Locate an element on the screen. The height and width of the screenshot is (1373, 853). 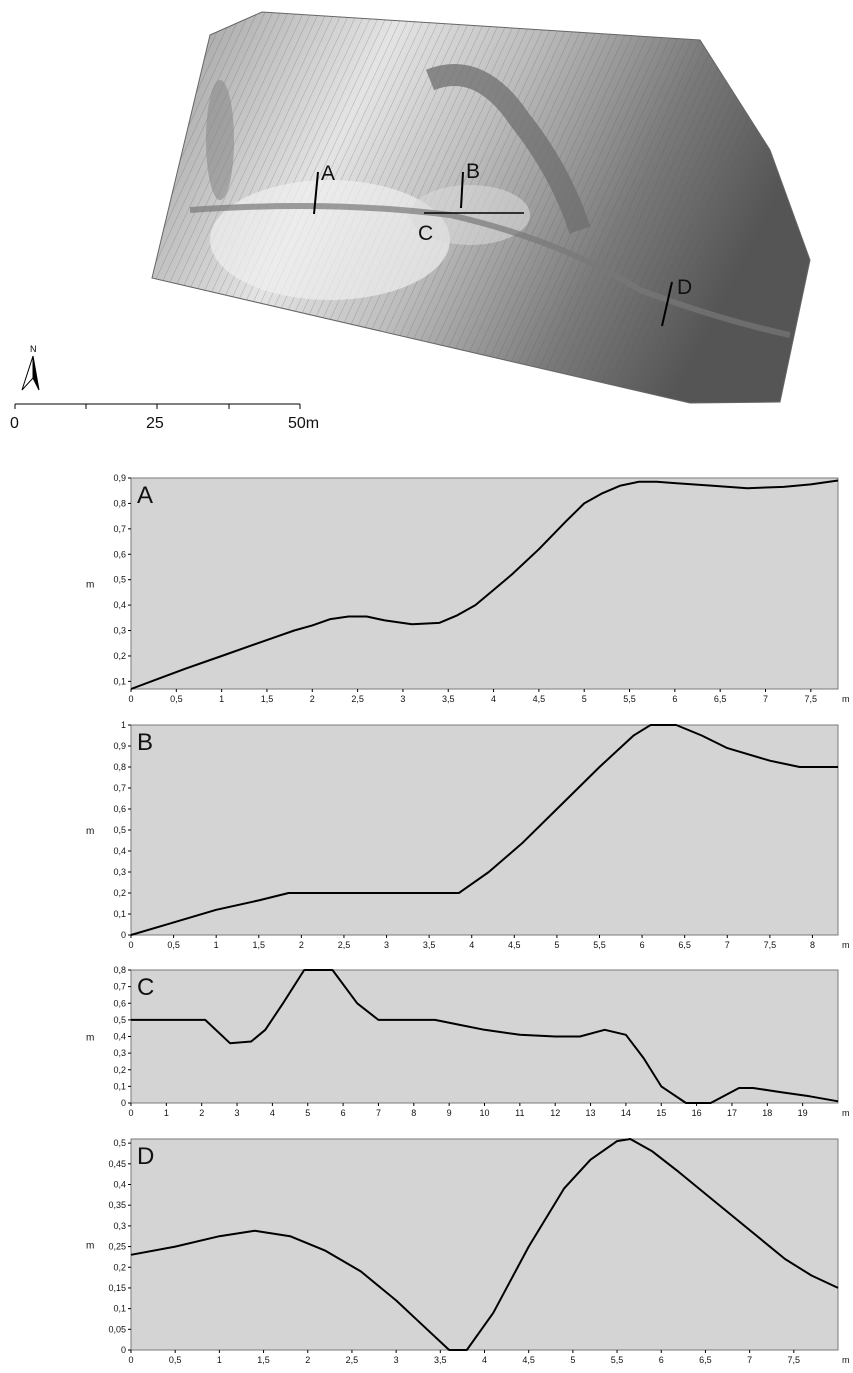
x-tick-label-d-4: 2 is located at coordinates (307, 1360).